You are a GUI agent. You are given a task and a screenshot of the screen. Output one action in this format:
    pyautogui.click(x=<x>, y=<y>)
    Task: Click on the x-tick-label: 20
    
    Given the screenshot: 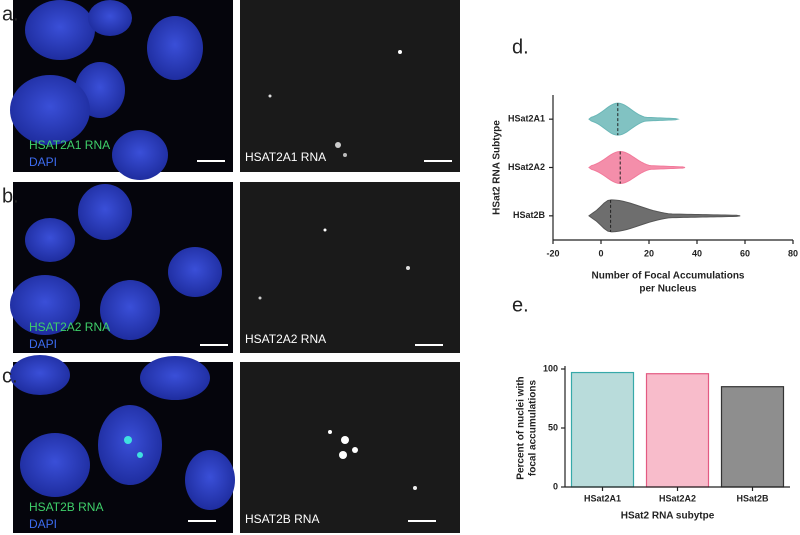 What is the action you would take?
    pyautogui.click(x=649, y=253)
    